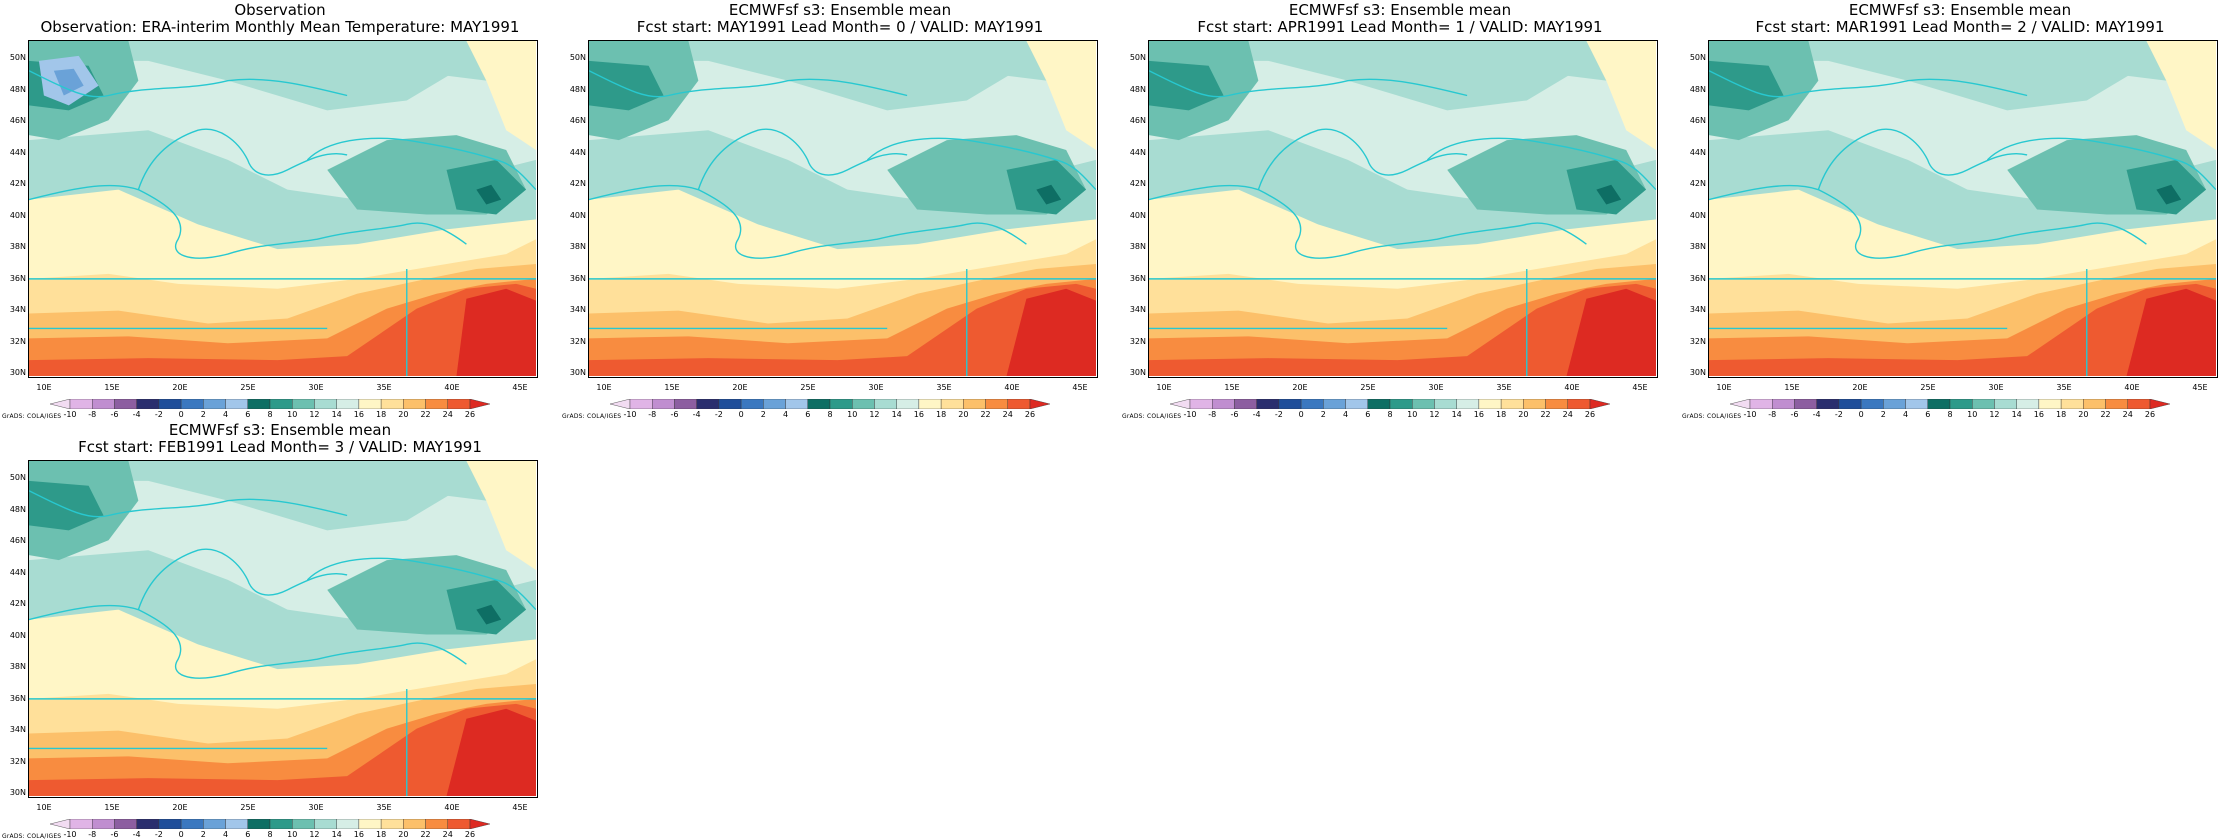 This screenshot has height=840, width=2240. What do you see at coordinates (577, 89) in the screenshot?
I see `lat-tick-label: 48N` at bounding box center [577, 89].